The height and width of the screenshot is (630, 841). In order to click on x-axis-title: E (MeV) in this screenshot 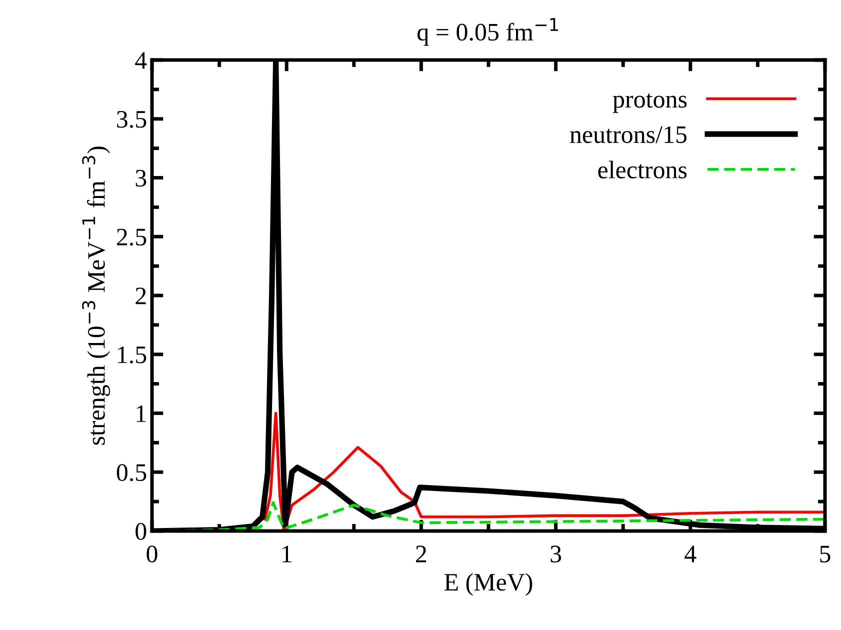, I will do `click(488, 584)`.